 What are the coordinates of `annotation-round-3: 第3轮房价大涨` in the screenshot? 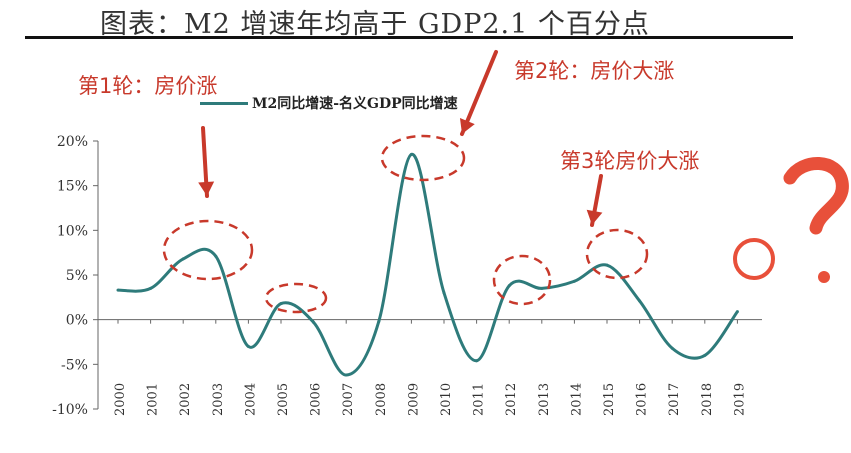 It's located at (630, 161).